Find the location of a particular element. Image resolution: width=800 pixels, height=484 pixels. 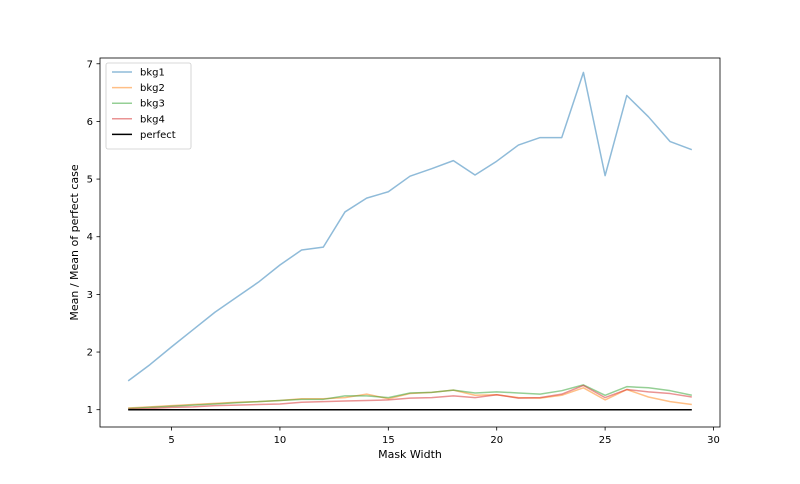

x-tick-label: 25 is located at coordinates (605, 440).